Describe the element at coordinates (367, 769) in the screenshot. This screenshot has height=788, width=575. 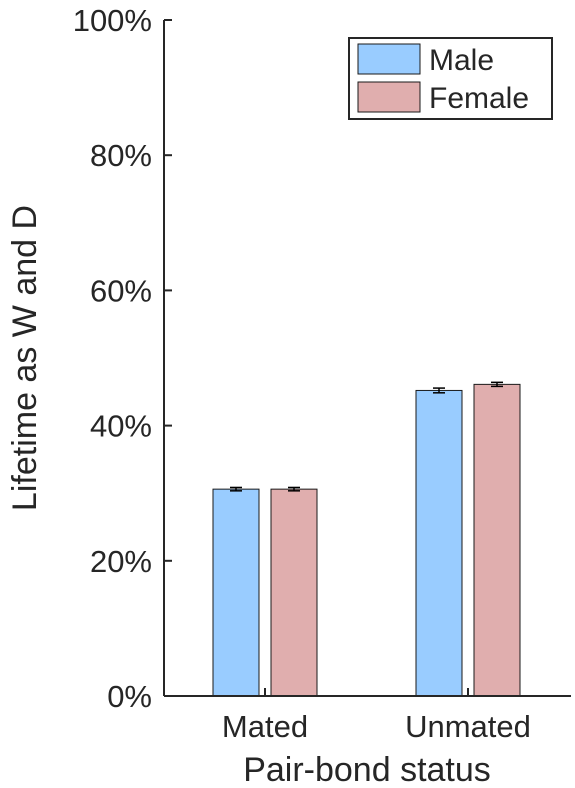
I see `x-axis-title: Pair-bond status` at that location.